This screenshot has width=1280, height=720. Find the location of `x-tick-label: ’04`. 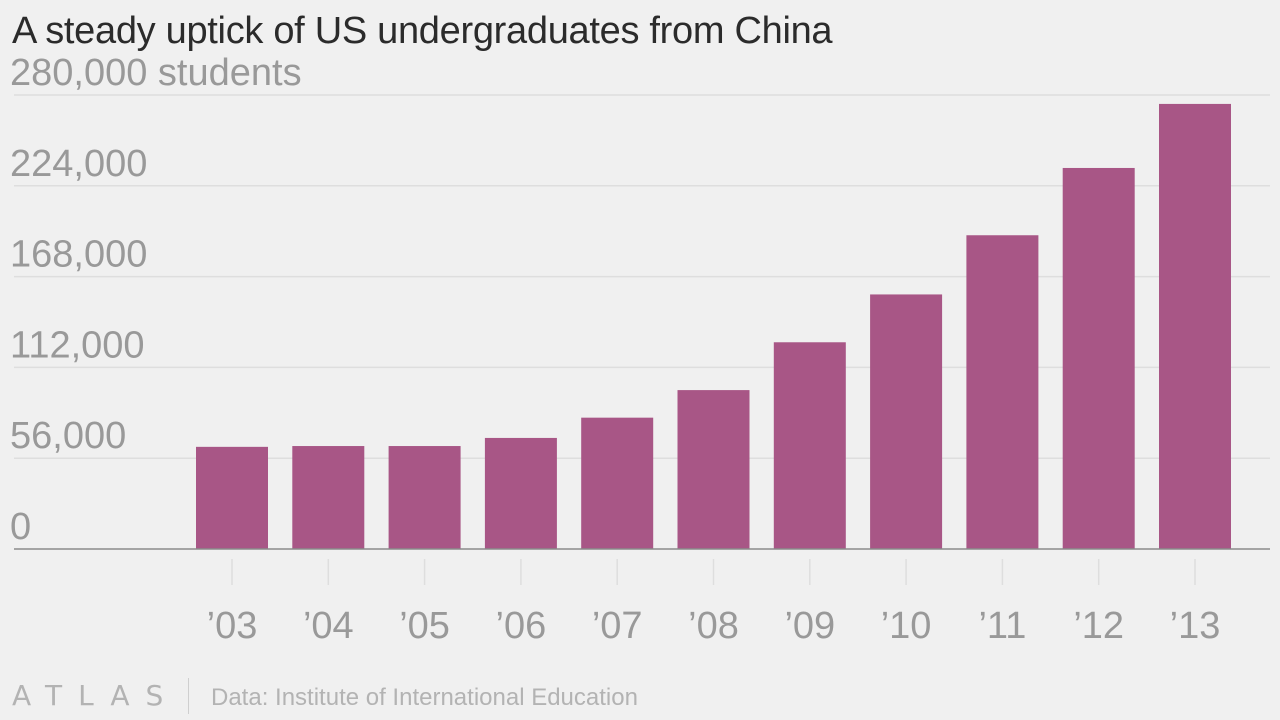

x-tick-label: ’04 is located at coordinates (328, 626).